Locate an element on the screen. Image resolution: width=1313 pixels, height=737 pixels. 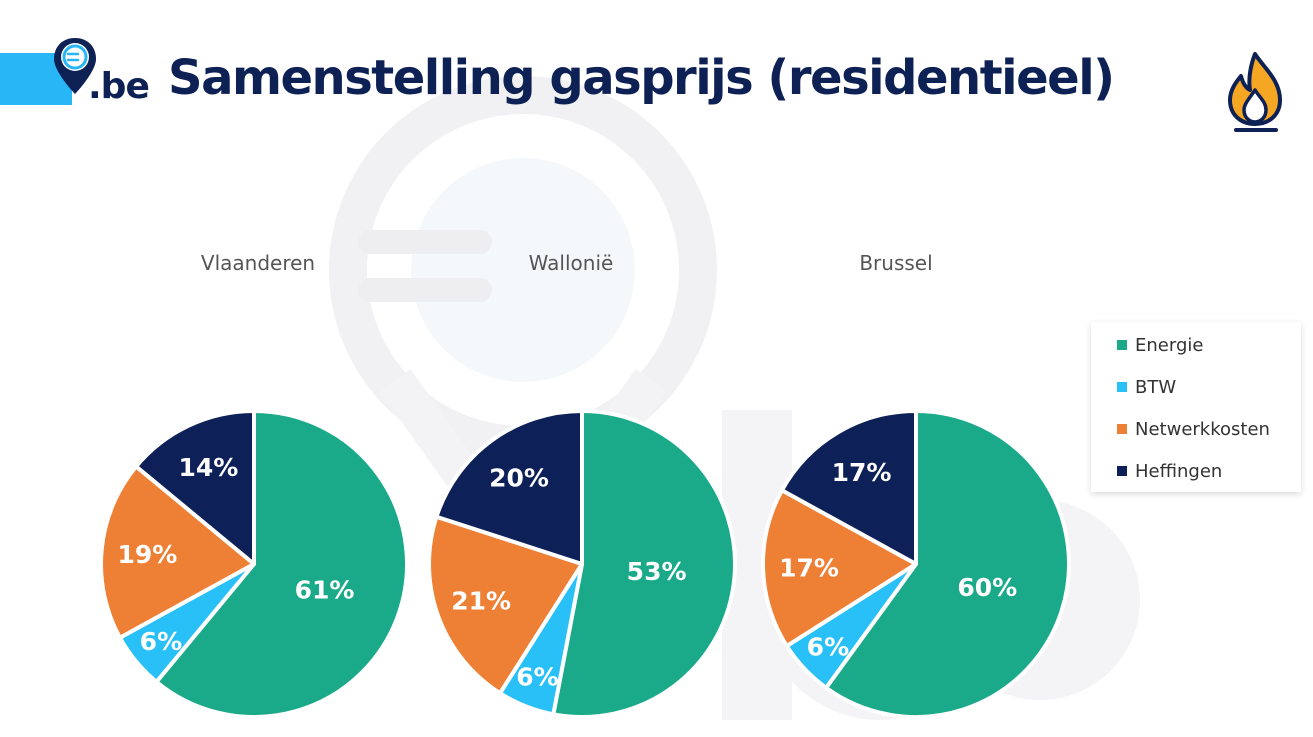
data-label-brussel-energie: 60% is located at coordinates (987, 587).